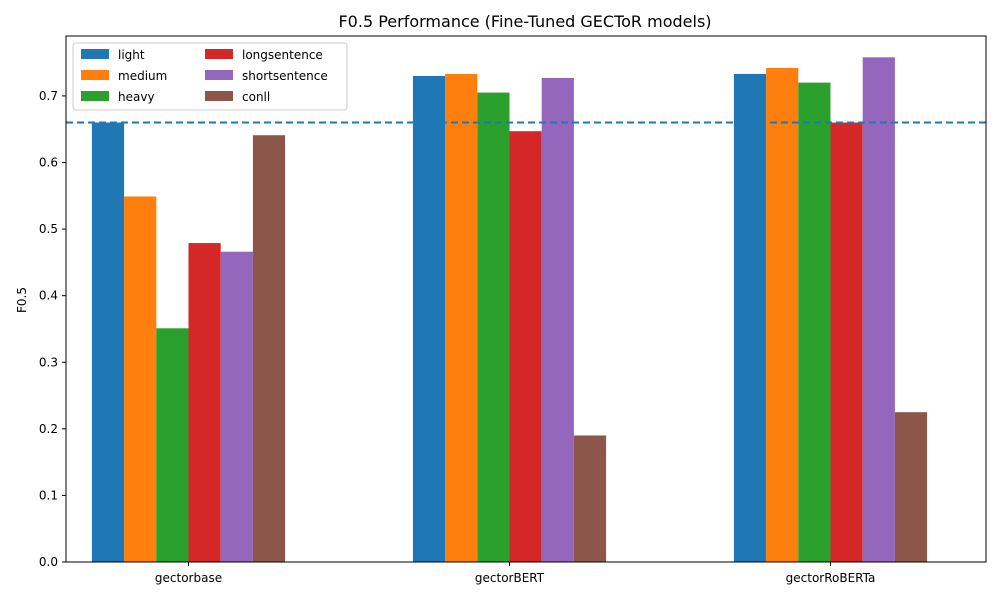  I want to click on x-tick-label: gectorbase, so click(188, 578).